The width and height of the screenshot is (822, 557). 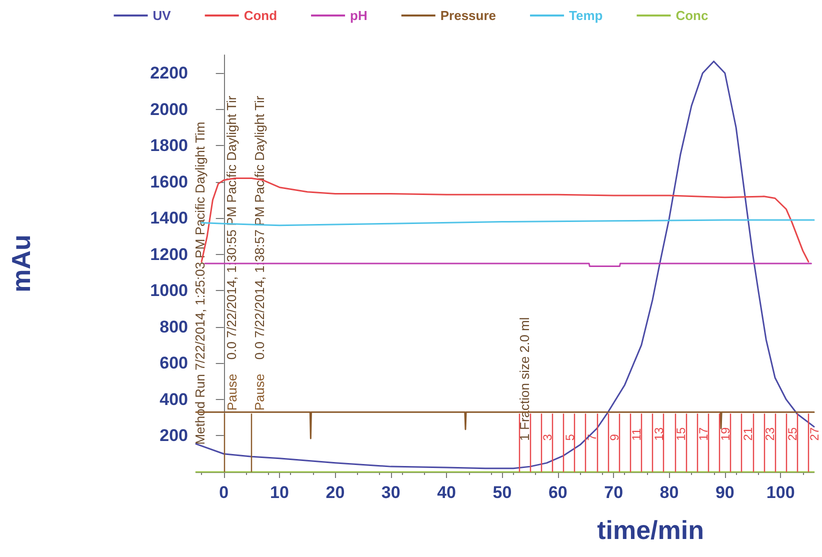 What do you see at coordinates (780, 492) in the screenshot?
I see `x-tick-label: 100` at bounding box center [780, 492].